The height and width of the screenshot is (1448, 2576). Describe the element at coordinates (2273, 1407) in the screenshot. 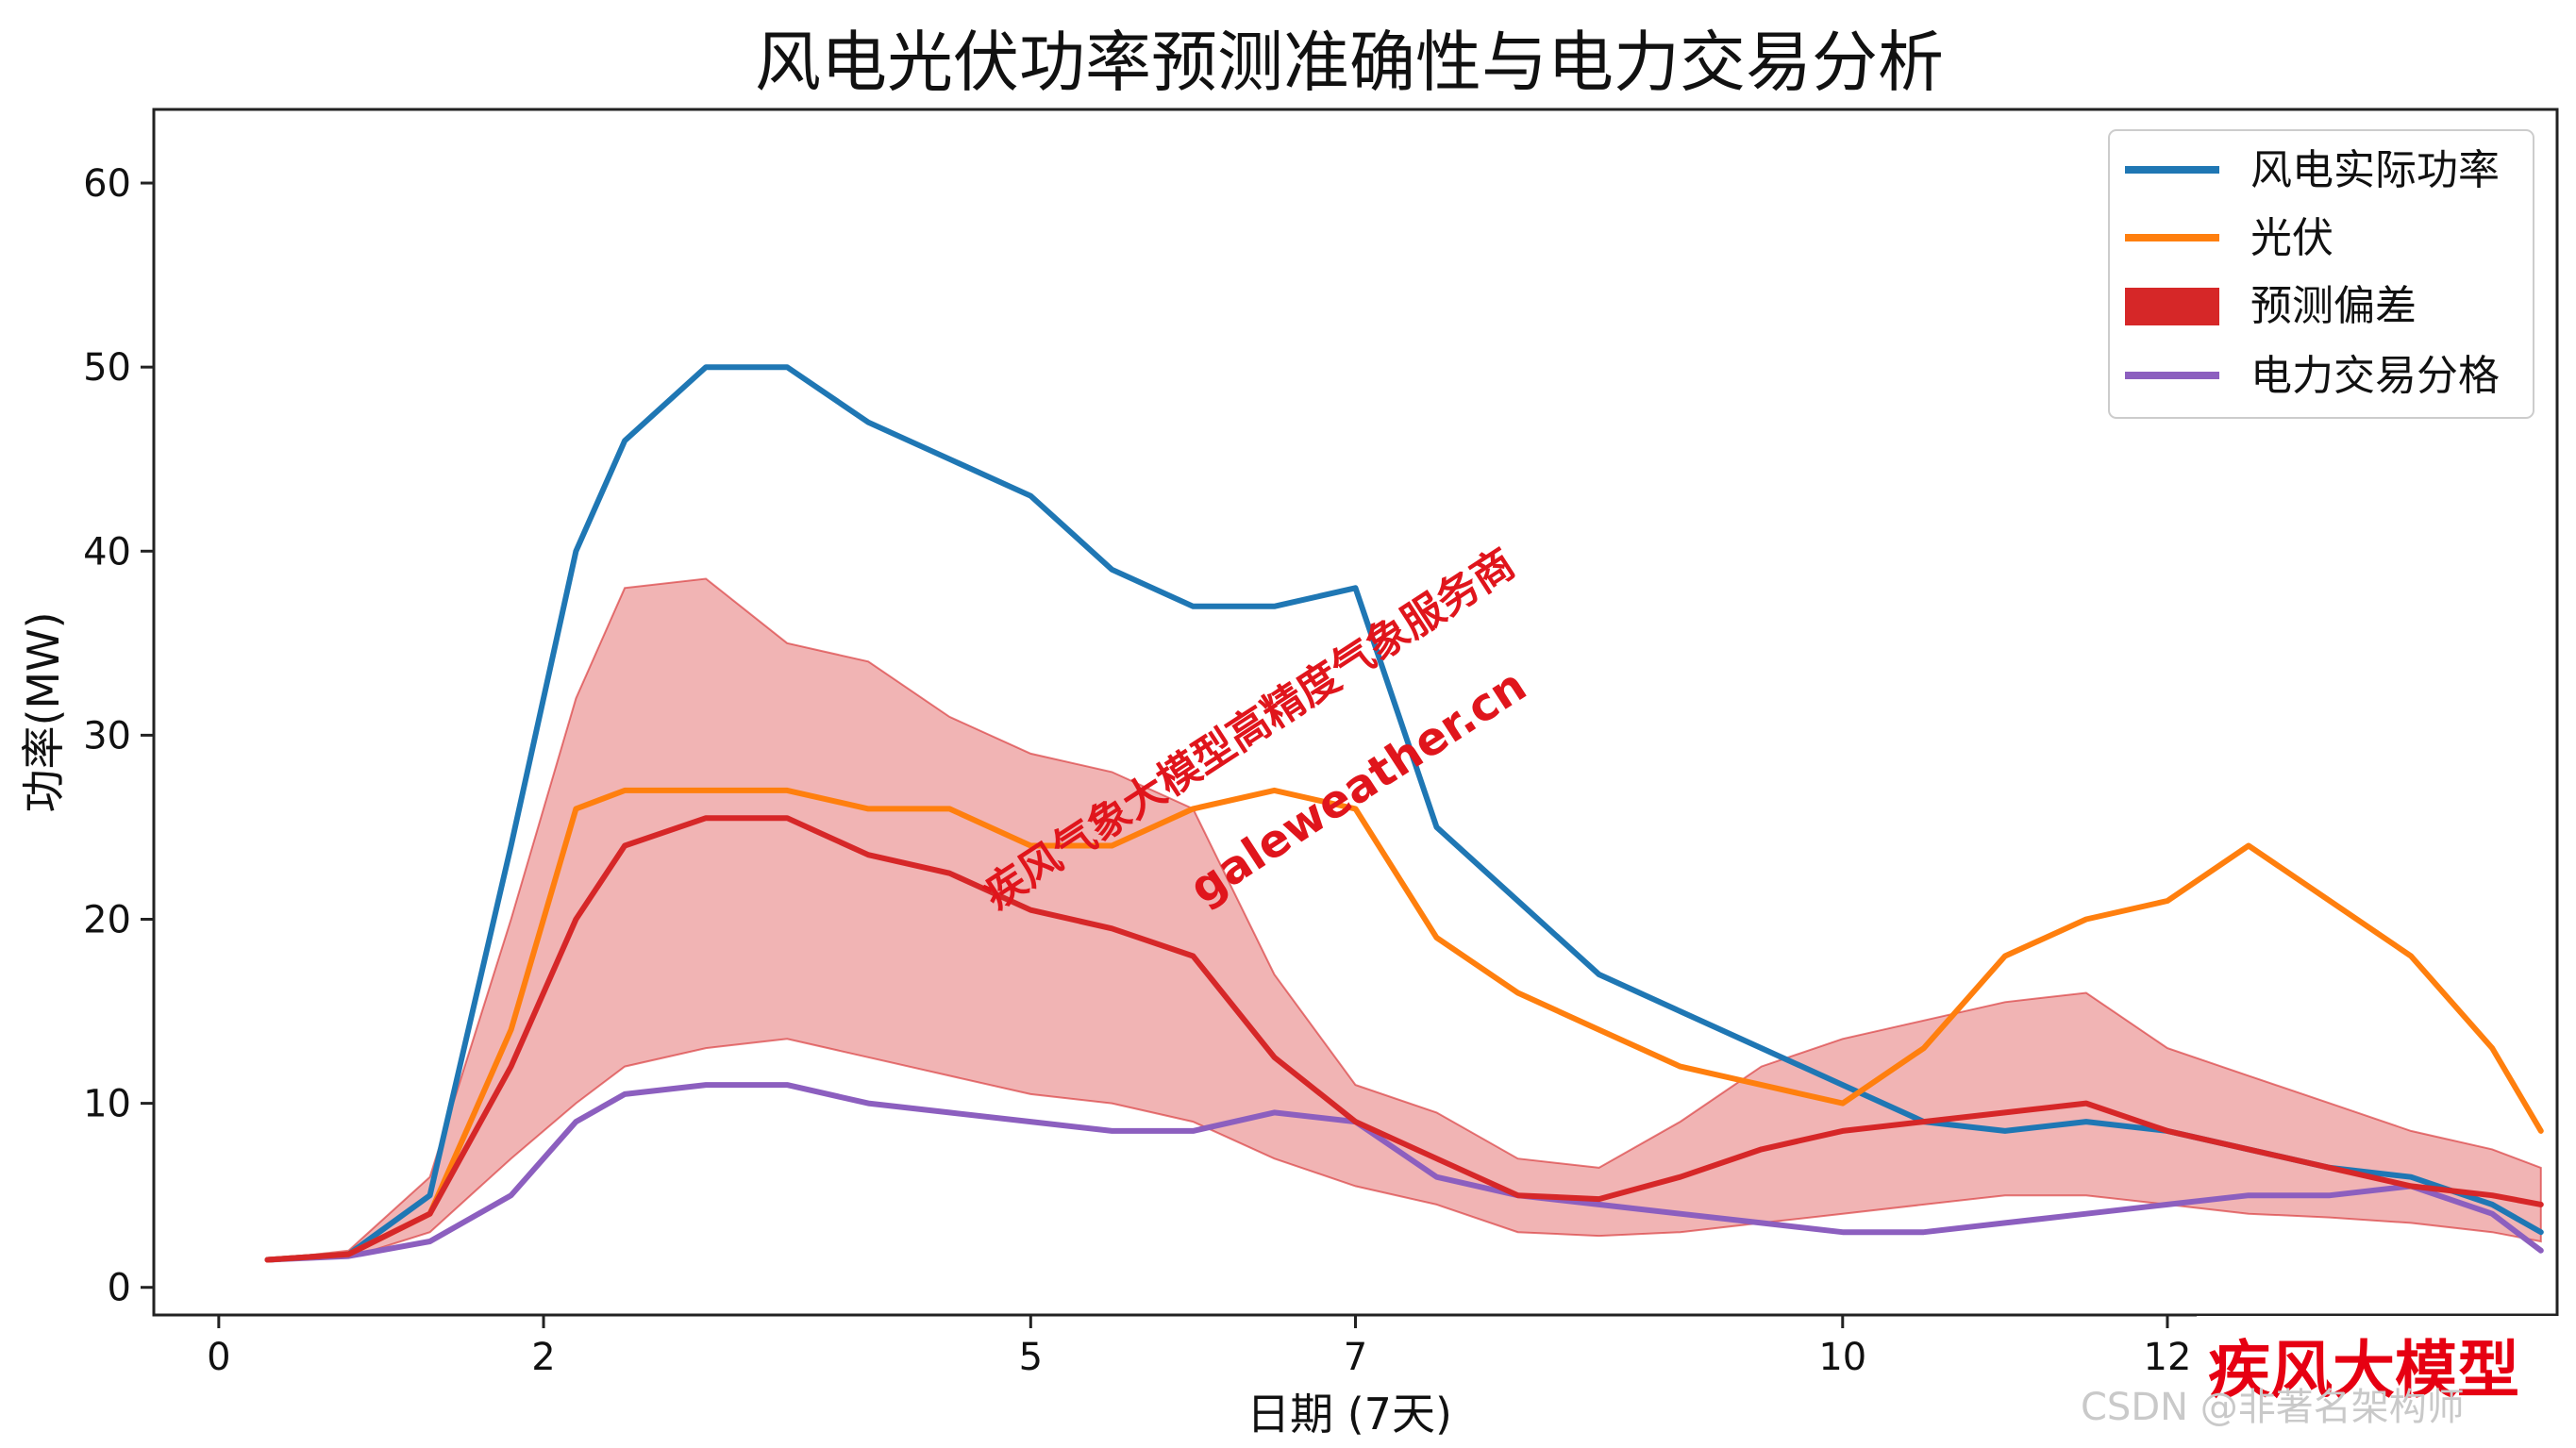

I see `csdn-watermark: CSDN @非著名架构师` at that location.